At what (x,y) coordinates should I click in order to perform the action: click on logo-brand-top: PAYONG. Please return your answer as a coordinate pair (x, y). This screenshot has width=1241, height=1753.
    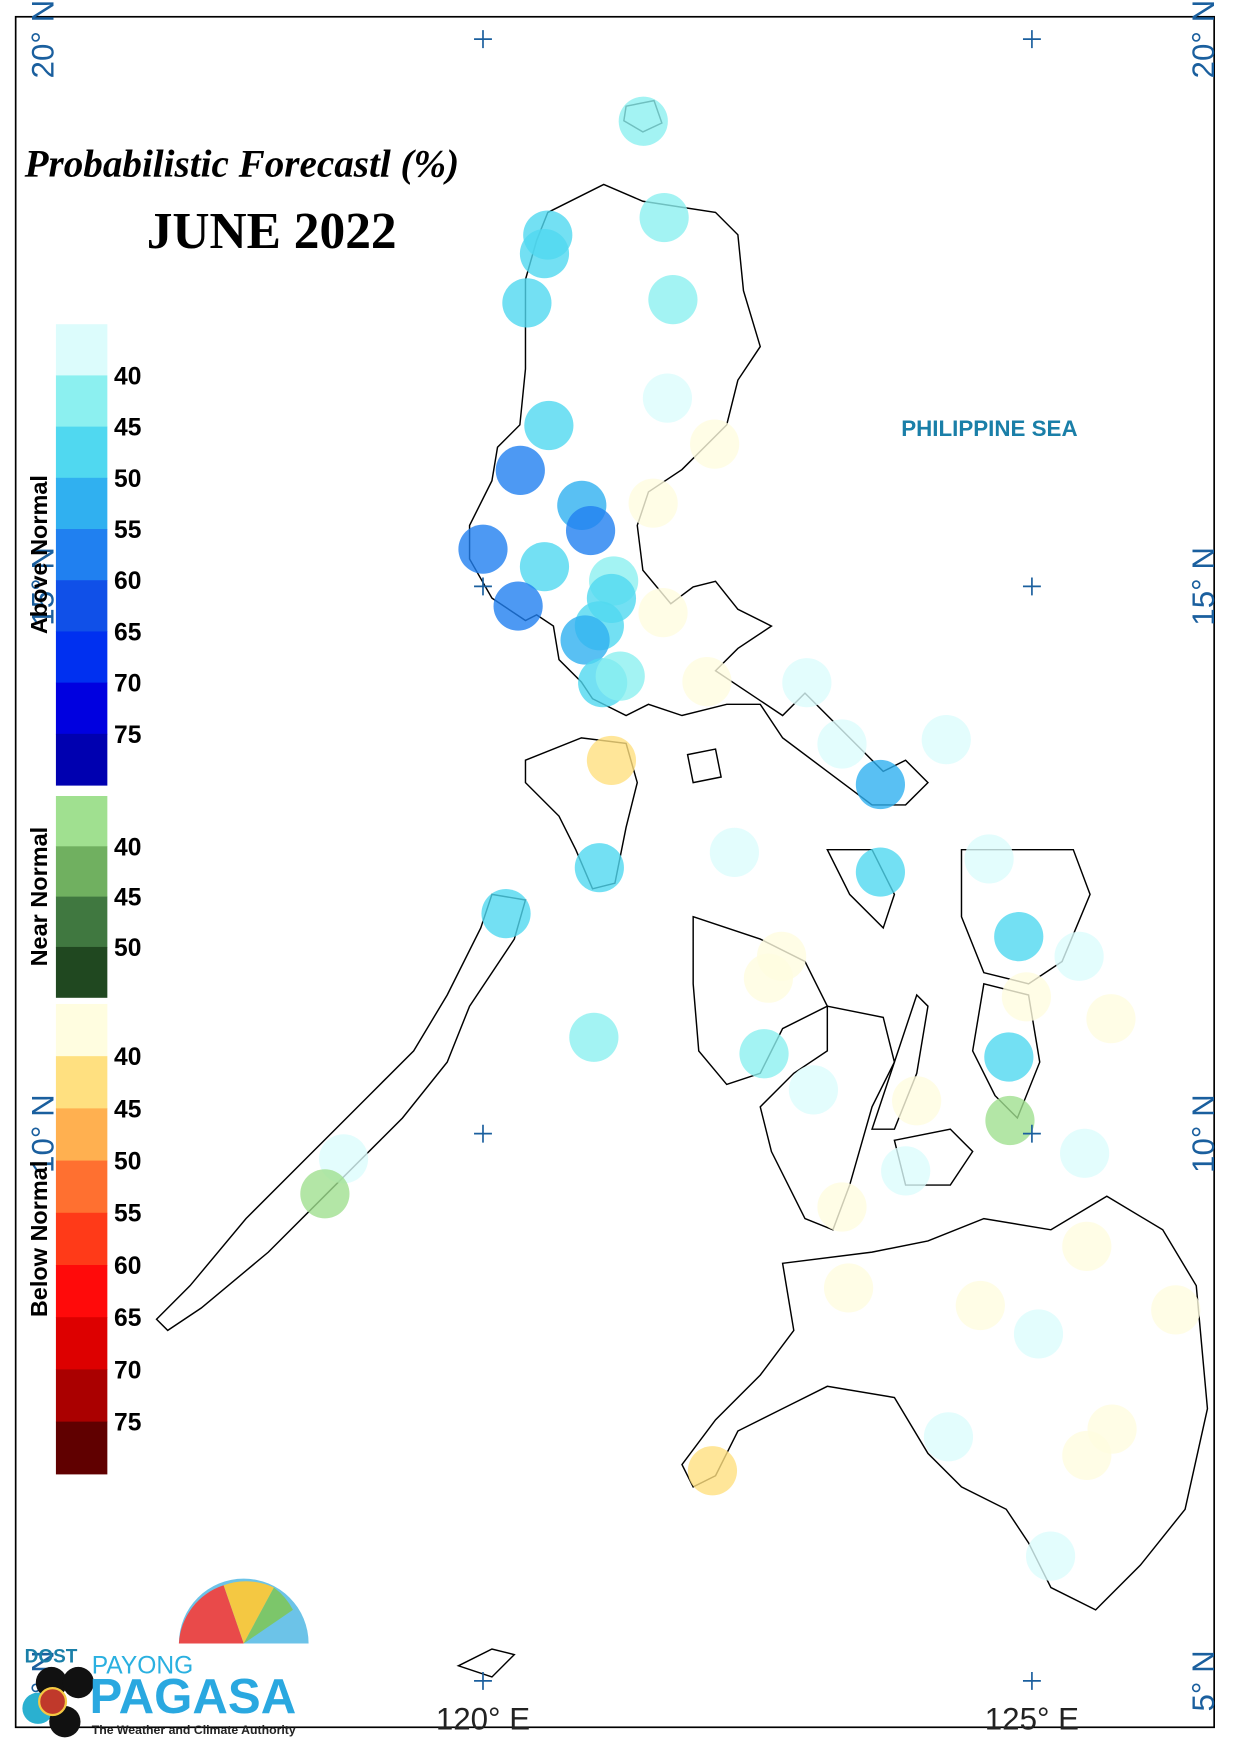
    Looking at the image, I should click on (143, 1666).